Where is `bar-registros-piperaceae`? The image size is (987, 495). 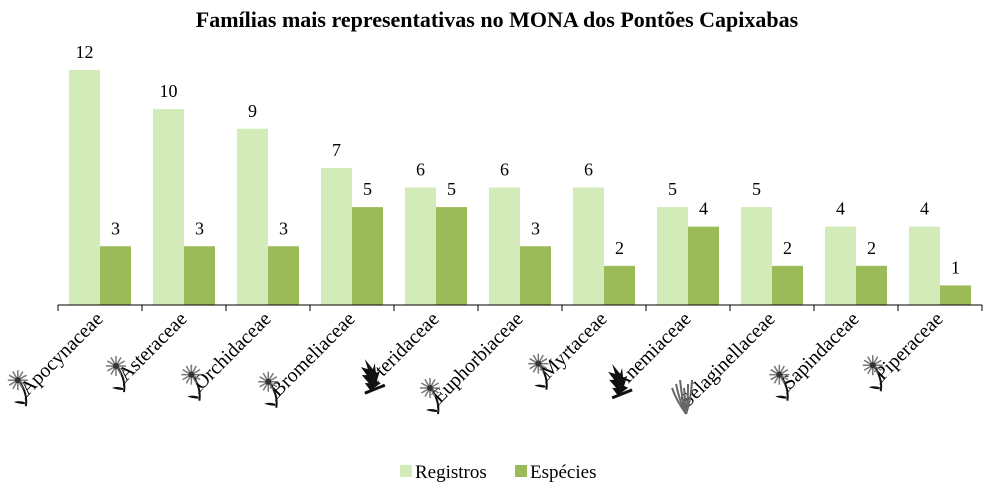 bar-registros-piperaceae is located at coordinates (924, 265).